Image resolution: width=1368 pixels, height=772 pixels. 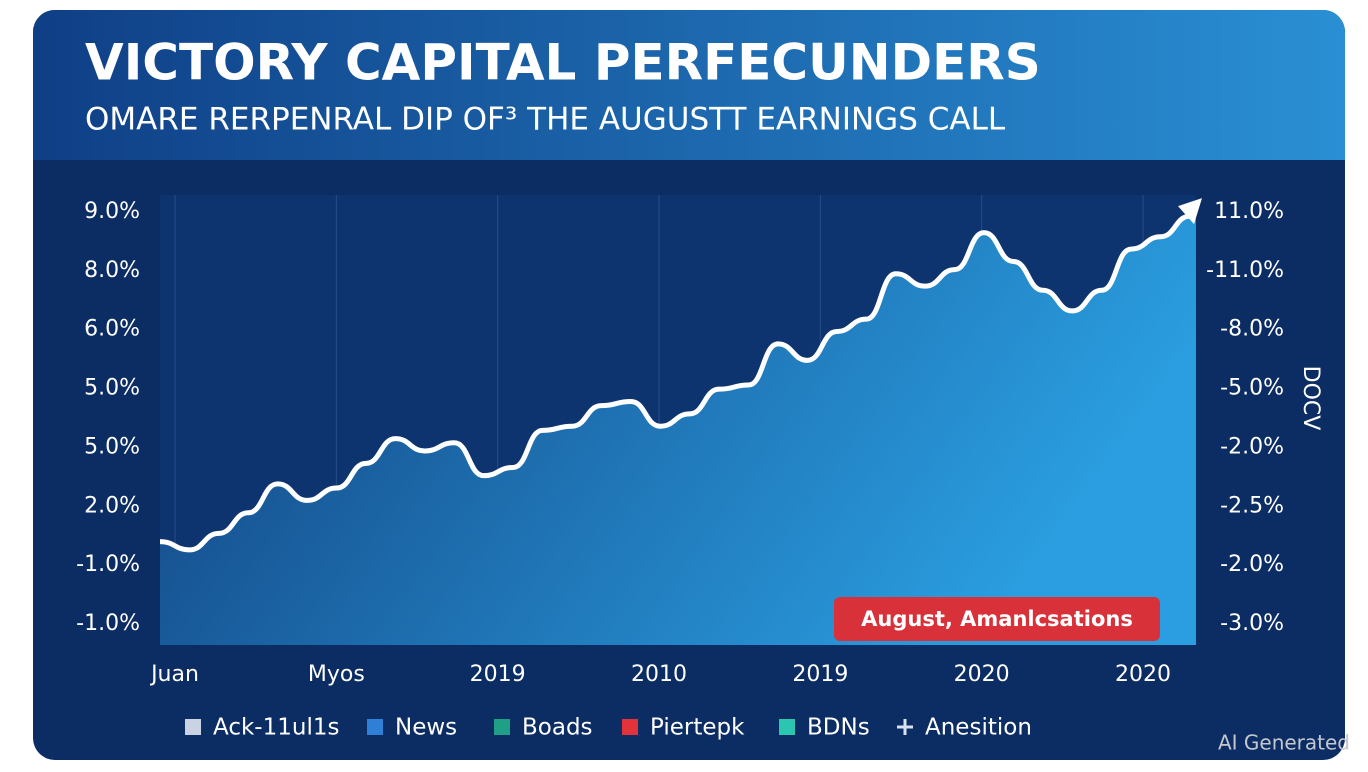 I want to click on annotation: August, Amanlcsations, so click(x=997, y=619).